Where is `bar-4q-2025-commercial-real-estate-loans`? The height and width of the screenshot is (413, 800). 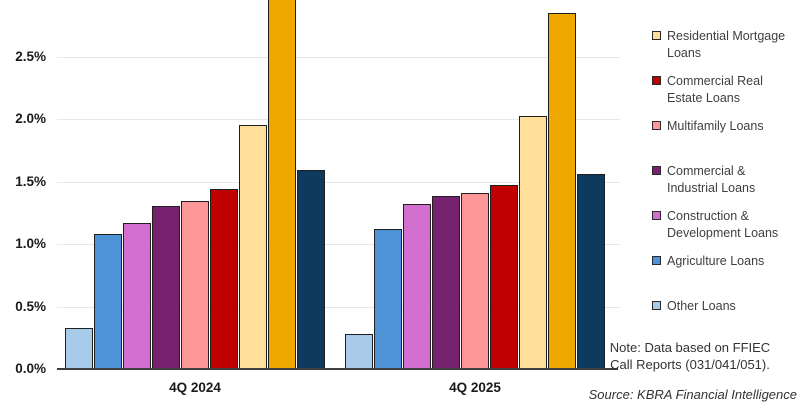
bar-4q-2025-commercial-real-estate-loans is located at coordinates (504, 277).